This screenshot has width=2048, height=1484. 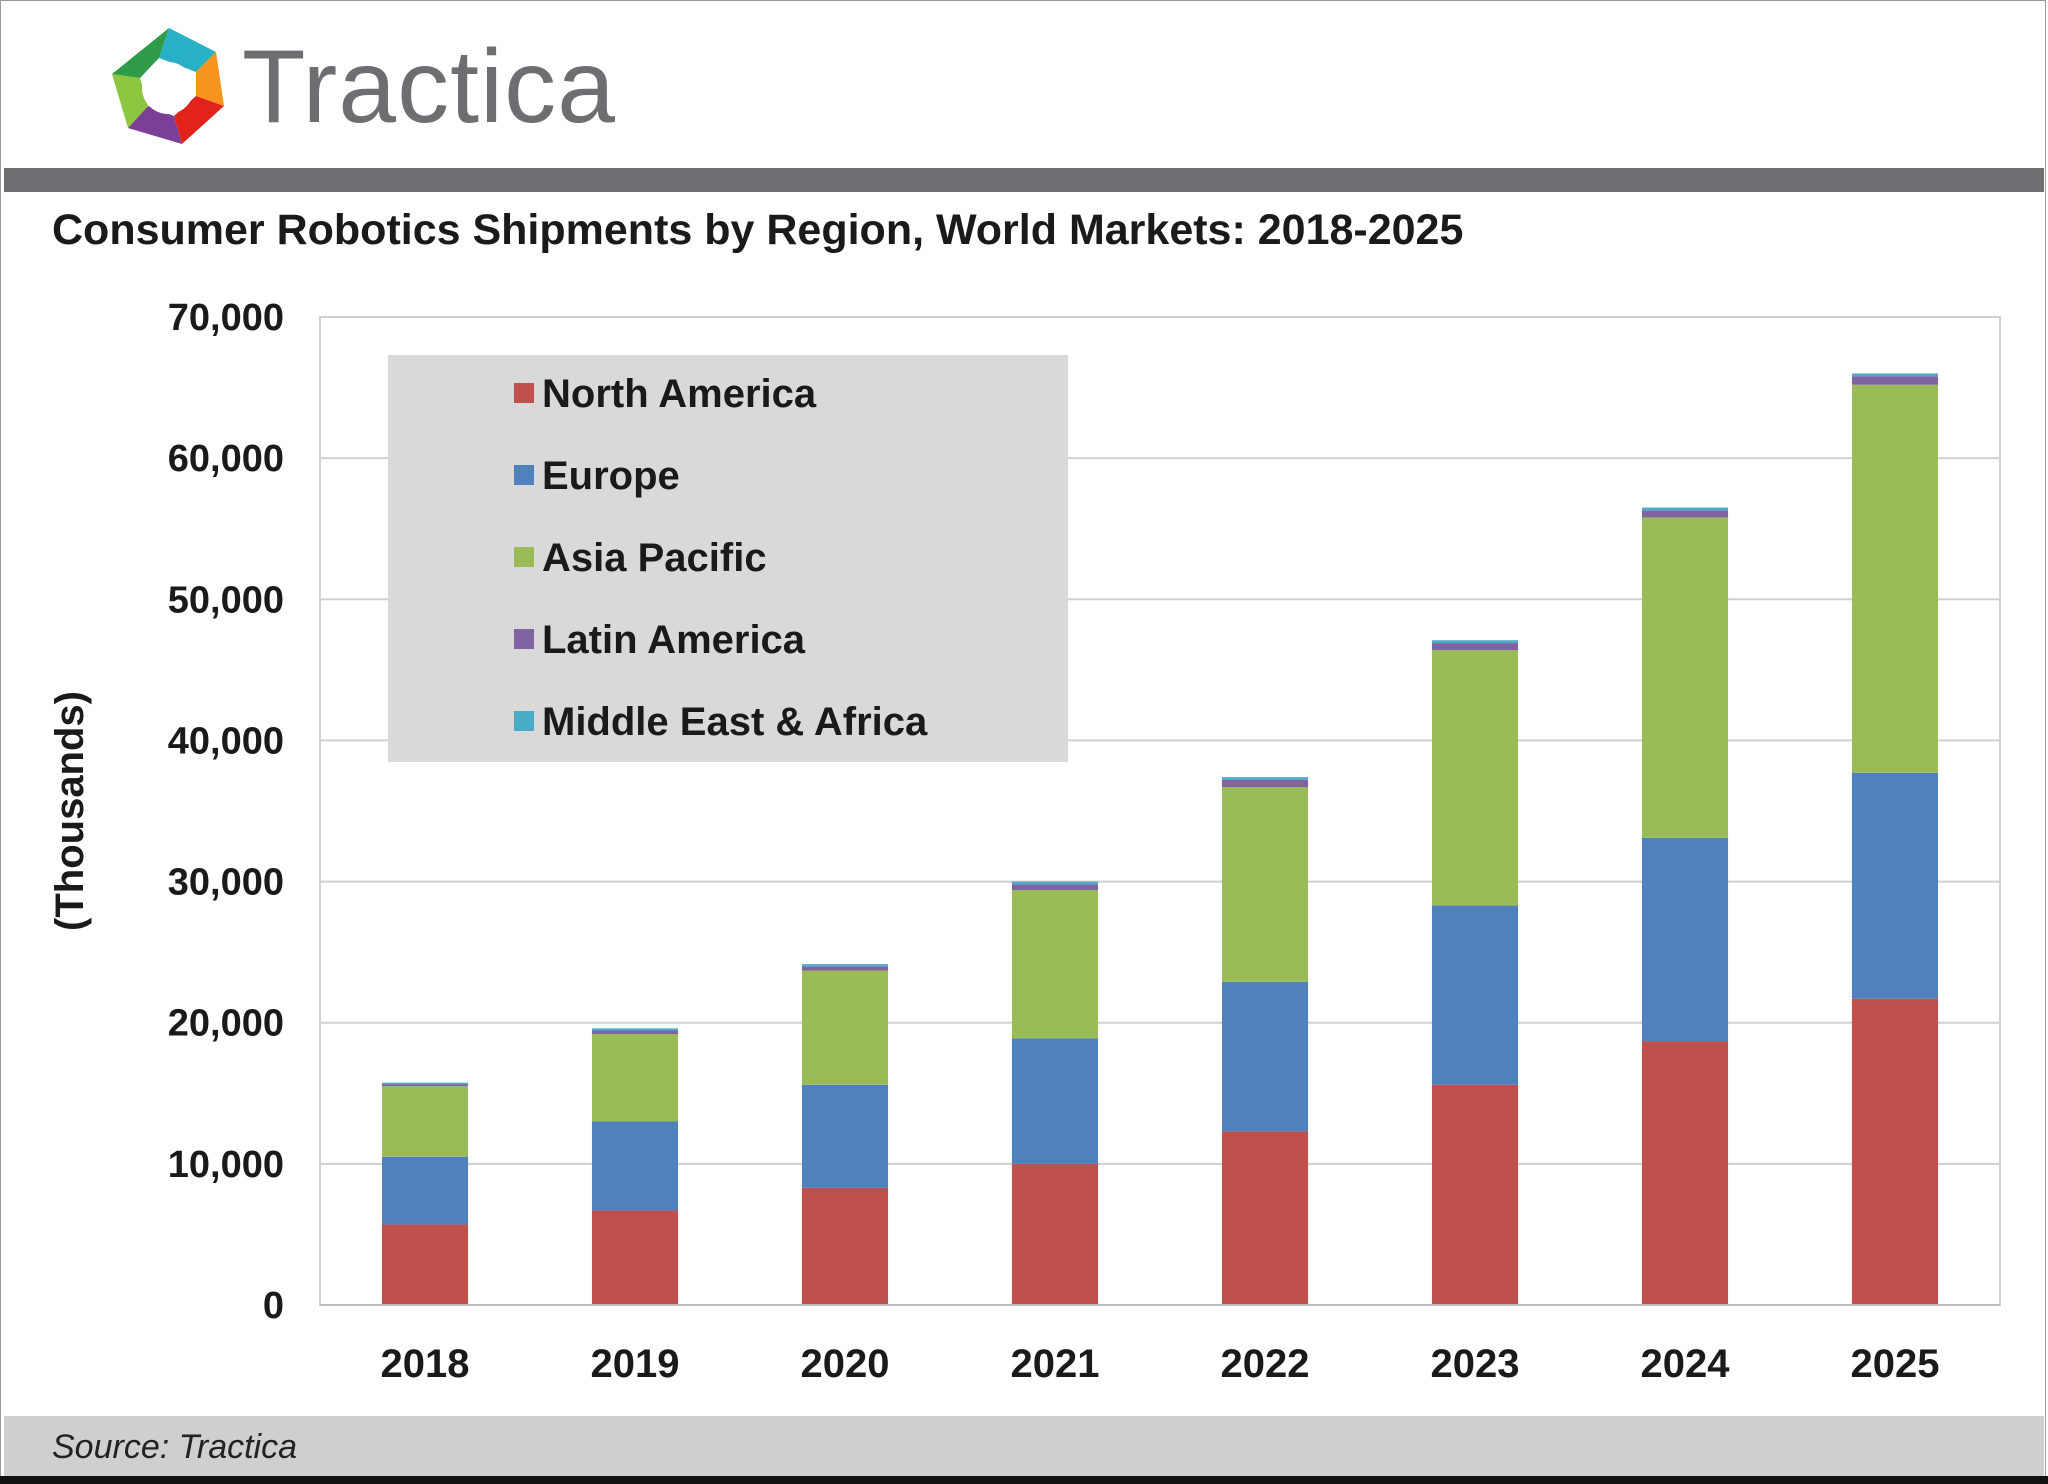 I want to click on bar-segment-europe-2022, so click(x=1265, y=1056).